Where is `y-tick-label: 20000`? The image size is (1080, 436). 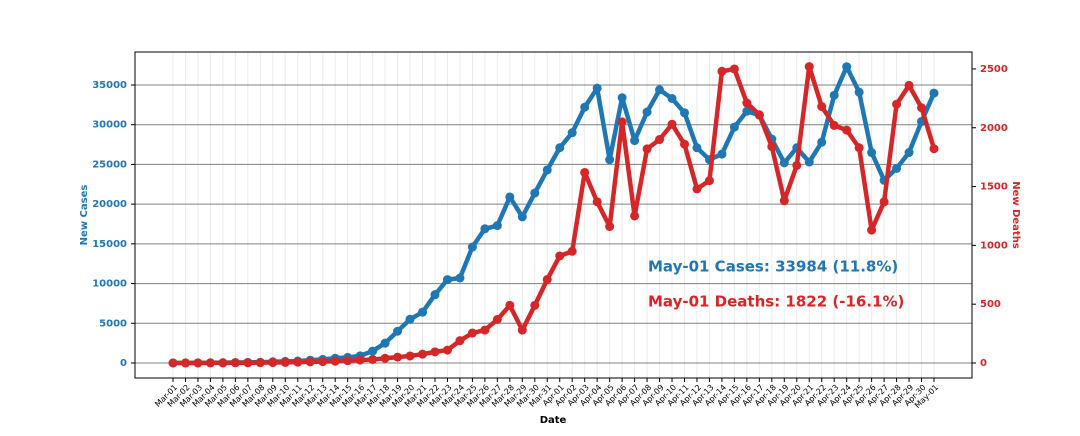 y-tick-label: 20000 is located at coordinates (109, 204).